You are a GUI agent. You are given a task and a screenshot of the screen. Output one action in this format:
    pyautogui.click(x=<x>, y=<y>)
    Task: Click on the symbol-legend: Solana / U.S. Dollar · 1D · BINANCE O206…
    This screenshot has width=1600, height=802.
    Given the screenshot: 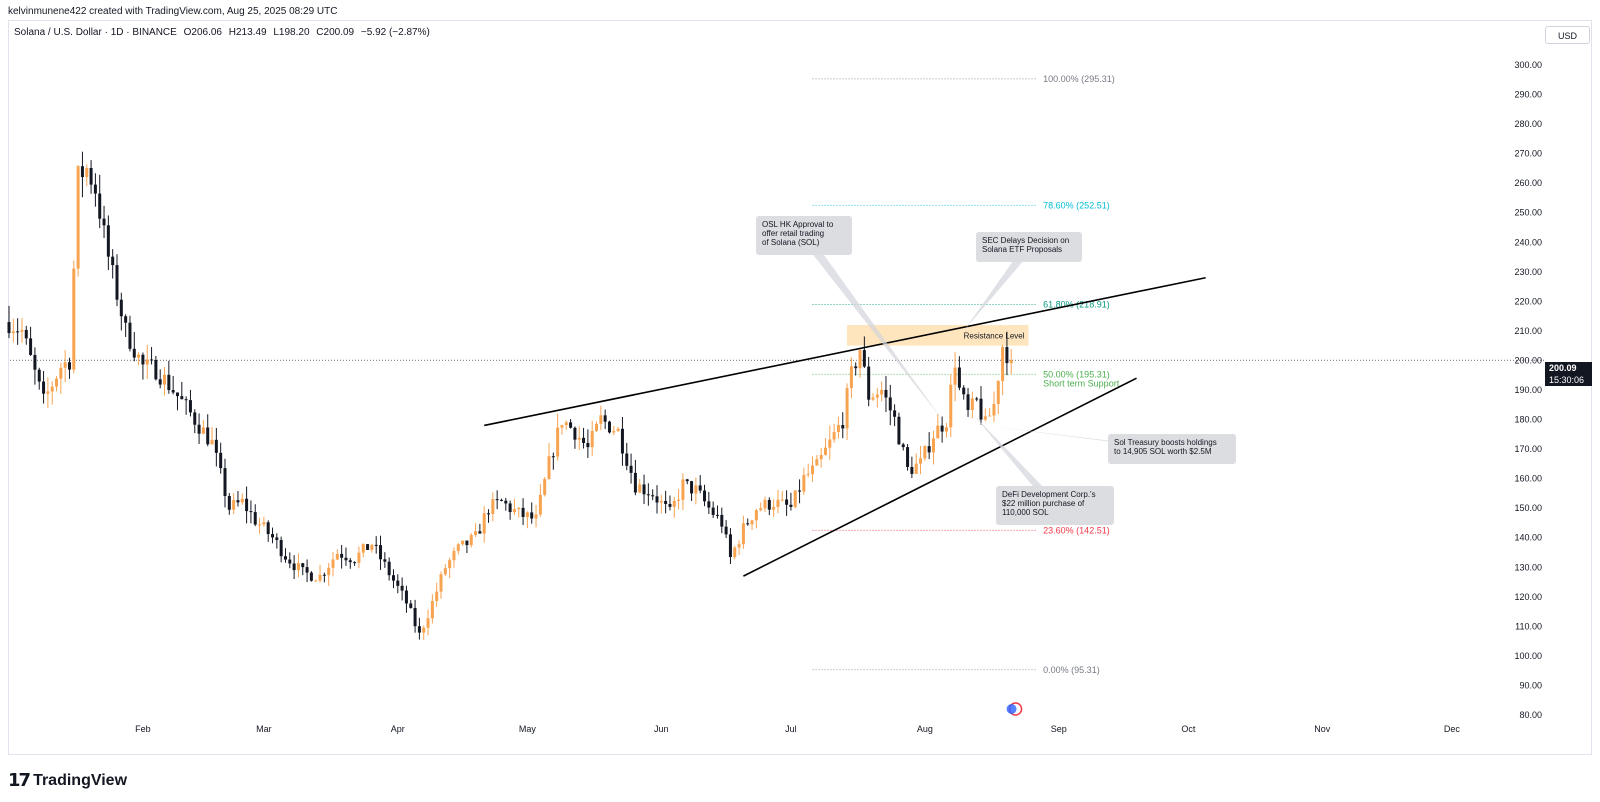 What is the action you would take?
    pyautogui.click(x=224, y=32)
    